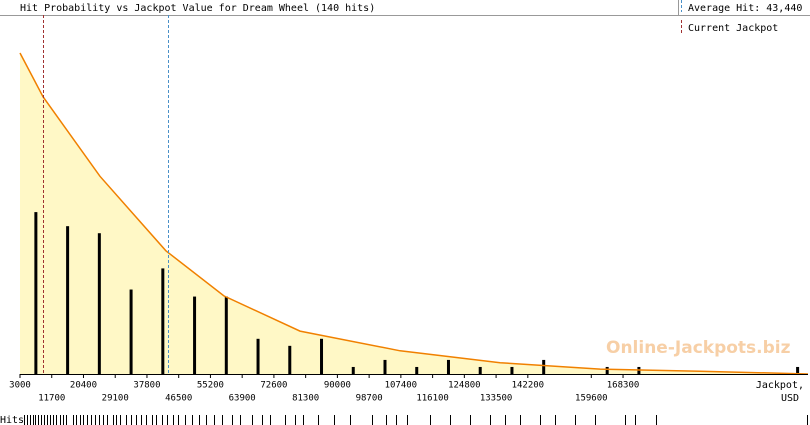 The image size is (810, 425). I want to click on x-tick-label: 98700, so click(369, 399).